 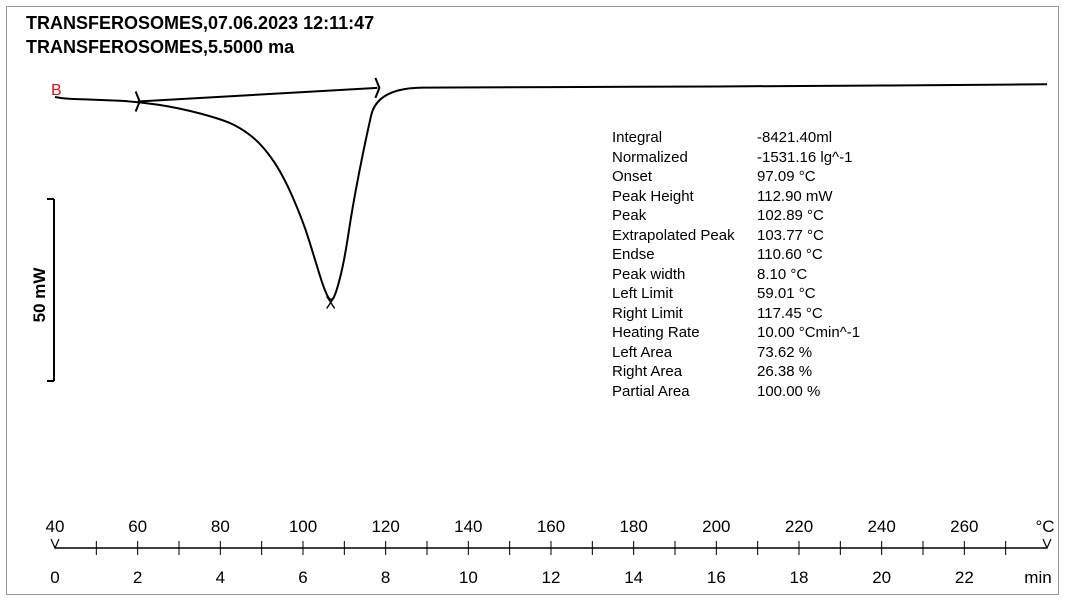 What do you see at coordinates (736, 372) in the screenshot?
I see `result-row: Right Area 26.38 %` at bounding box center [736, 372].